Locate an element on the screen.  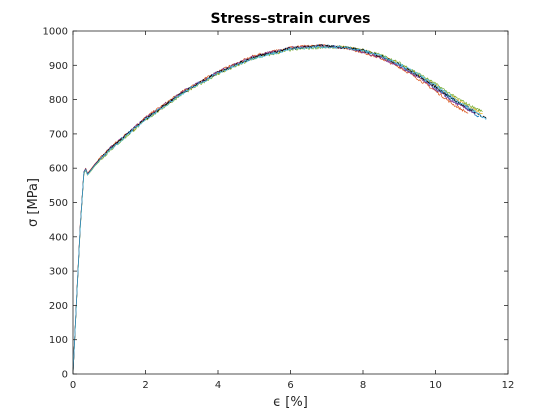
chart-title: Stress–strain curves is located at coordinates (291, 19).